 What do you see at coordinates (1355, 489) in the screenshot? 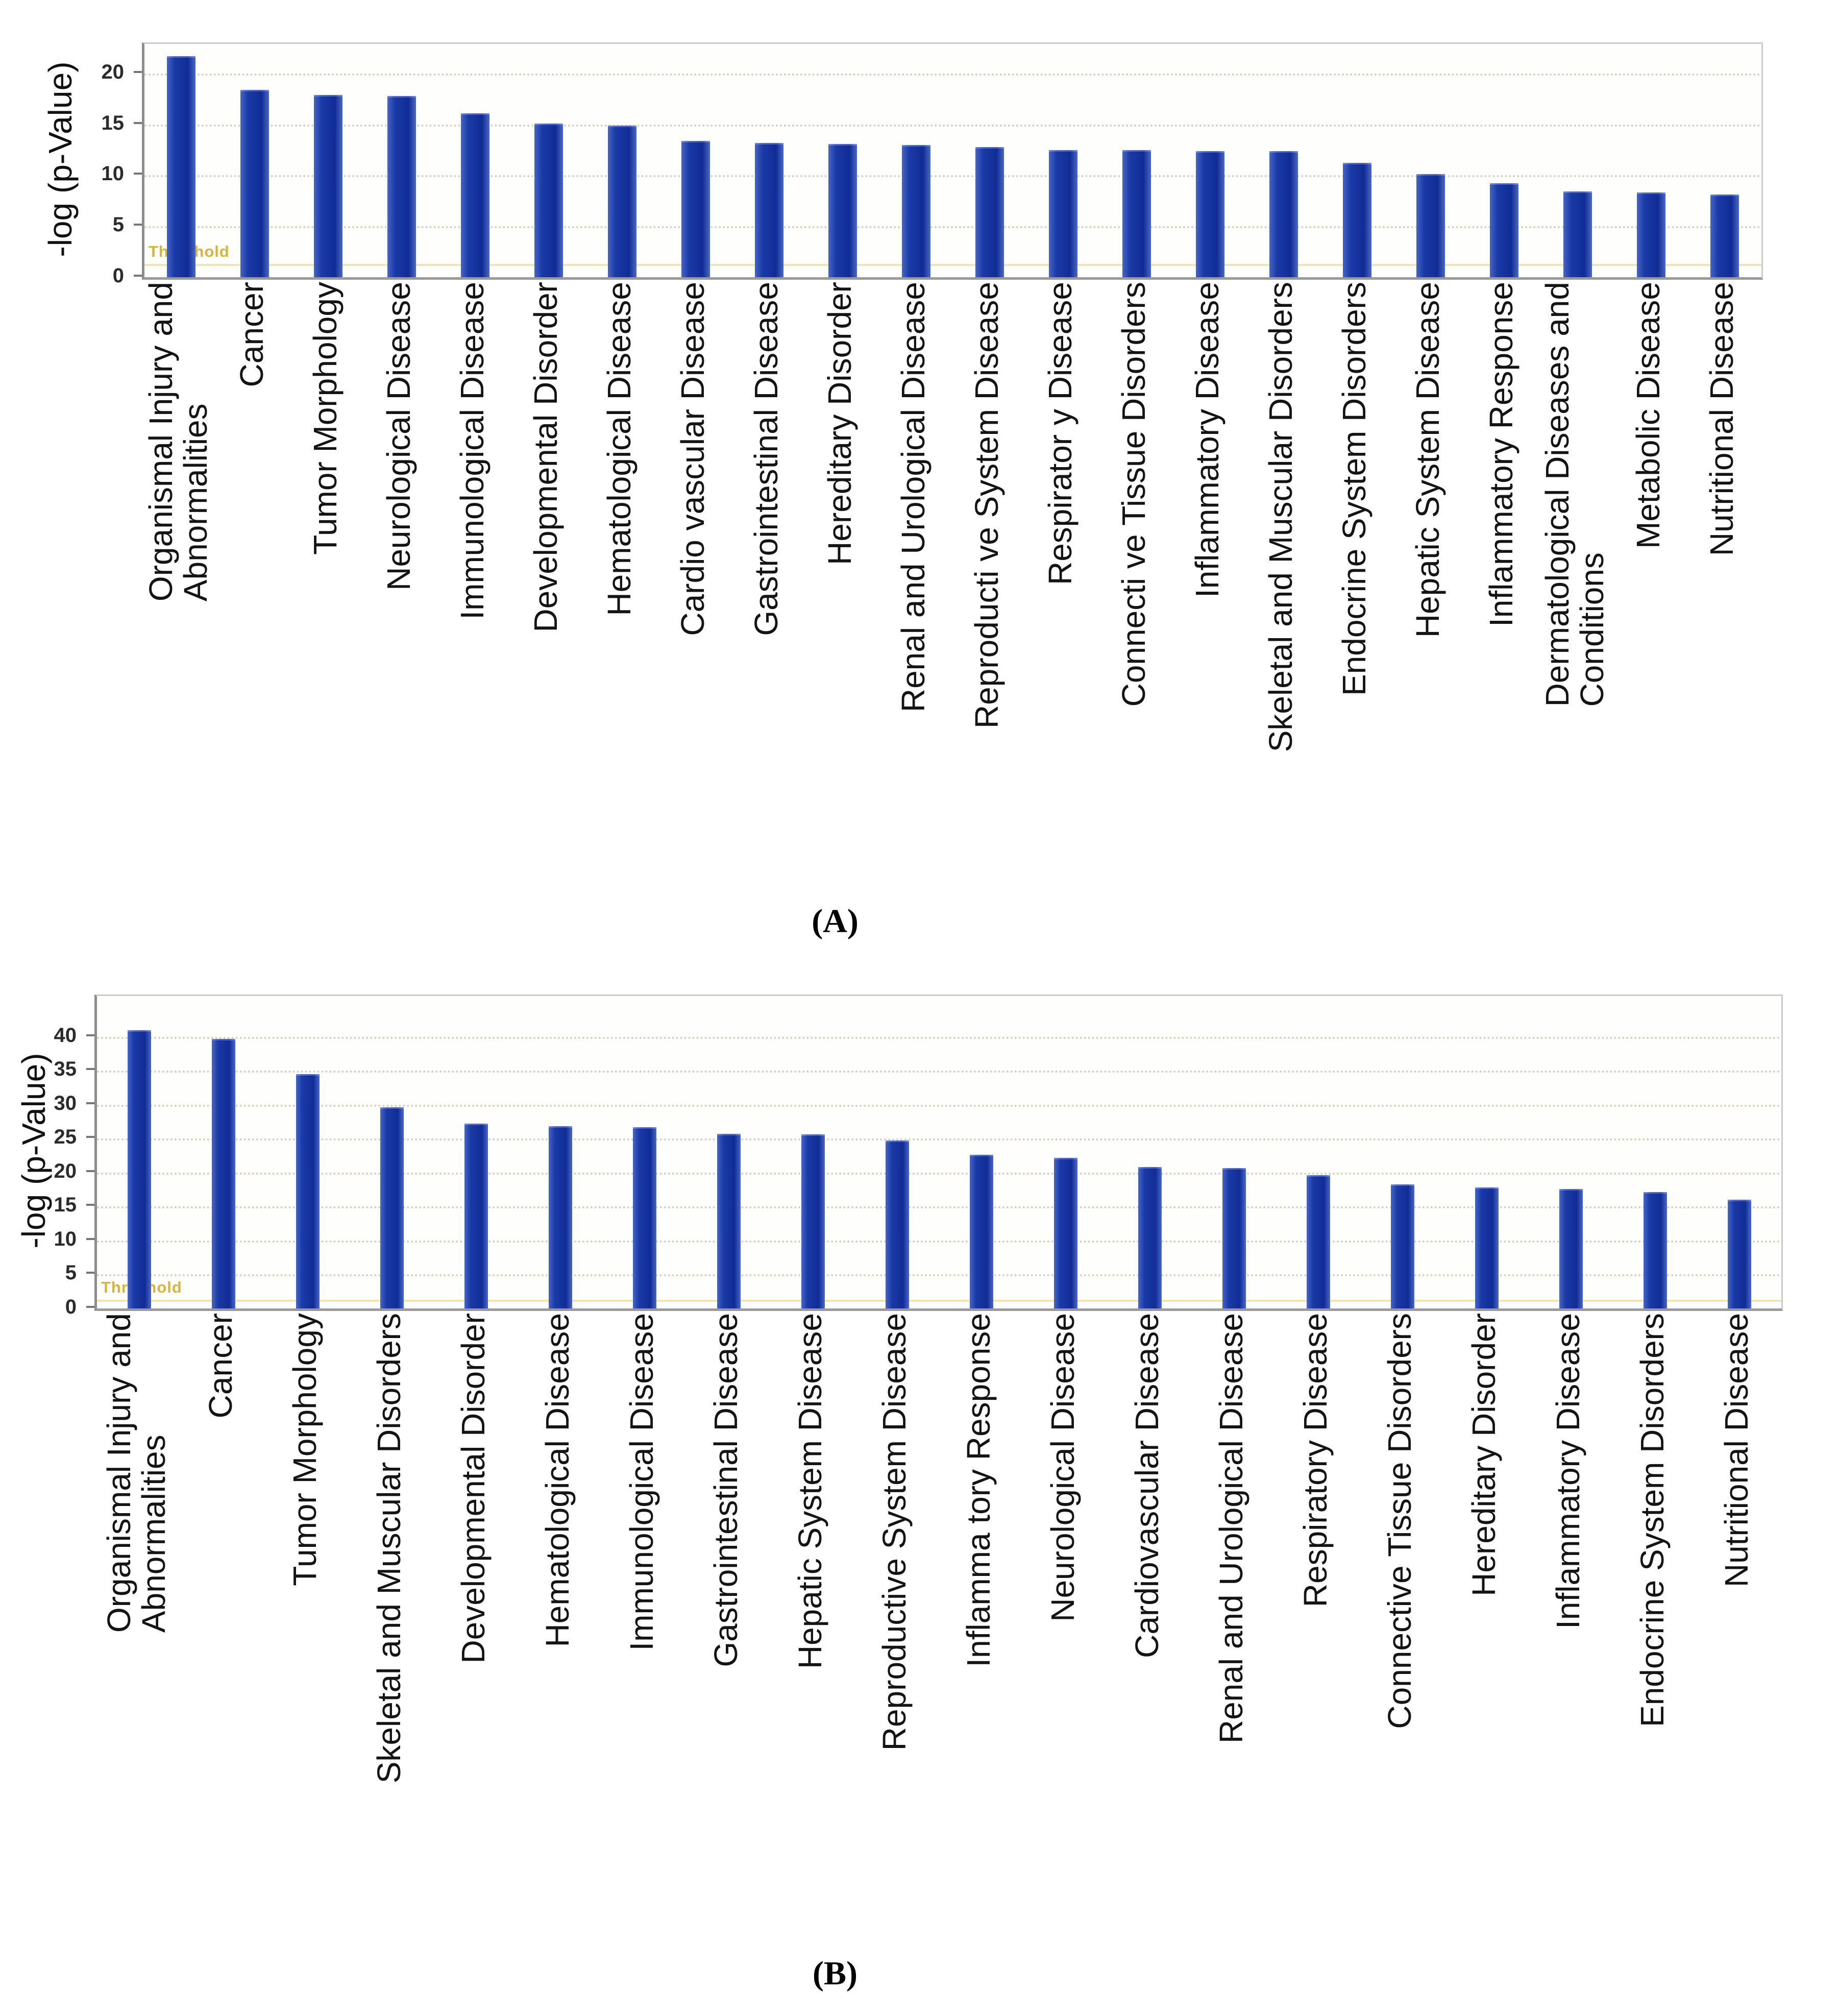
I see `x-axis-label: Endocrine System Disorders` at bounding box center [1355, 489].